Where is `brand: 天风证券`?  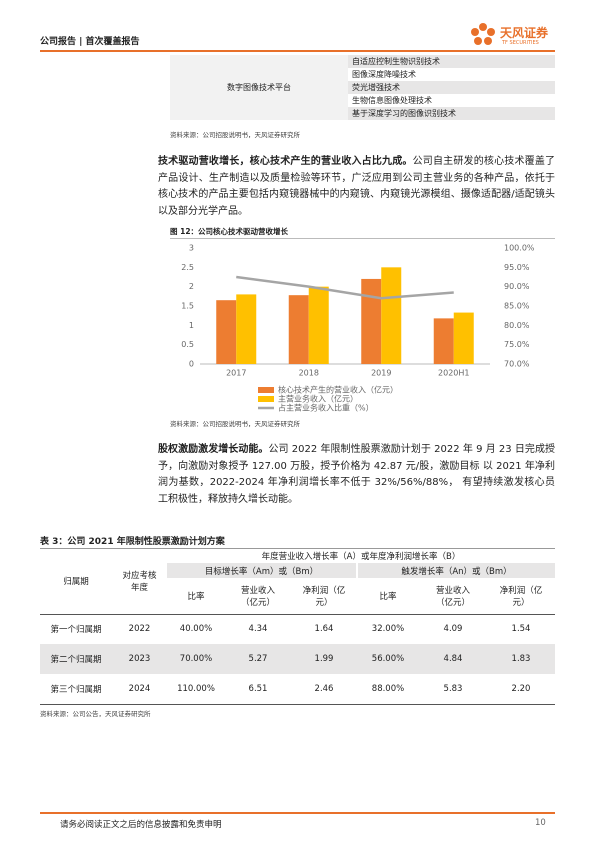
brand: 天风证券 is located at coordinates (524, 33).